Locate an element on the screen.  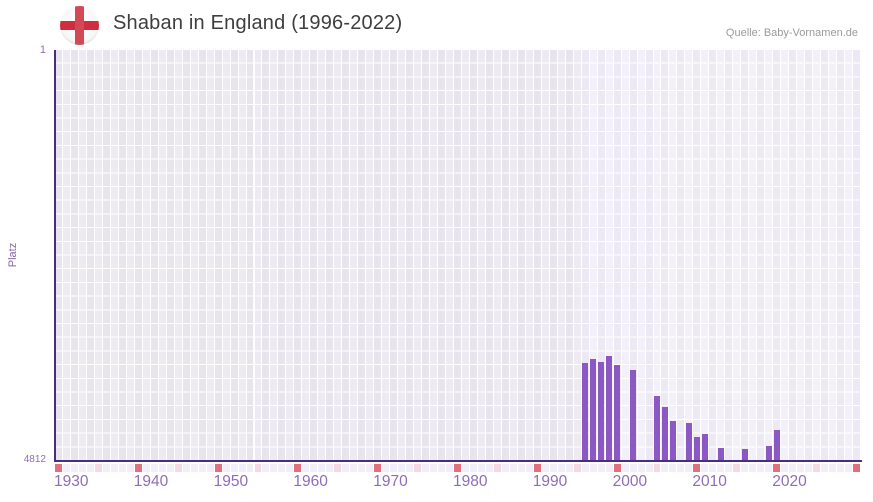
y-axis-max-label: 1 is located at coordinates (42, 50).